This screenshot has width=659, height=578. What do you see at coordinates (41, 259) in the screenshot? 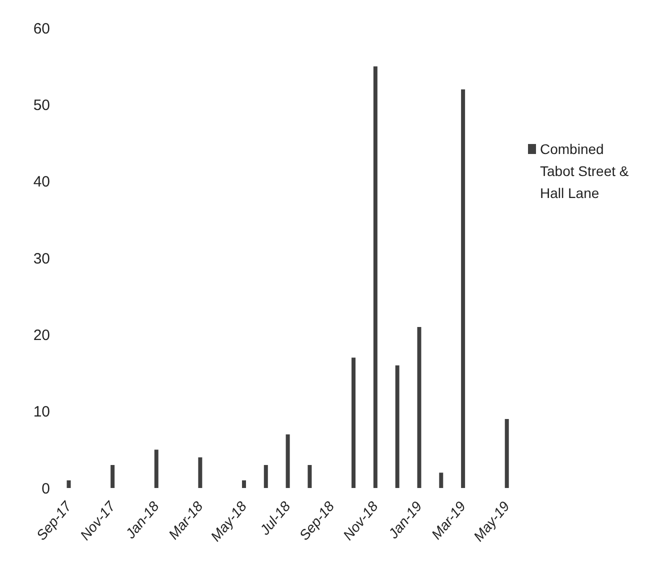
I see `y-tick-label: 30` at bounding box center [41, 259].